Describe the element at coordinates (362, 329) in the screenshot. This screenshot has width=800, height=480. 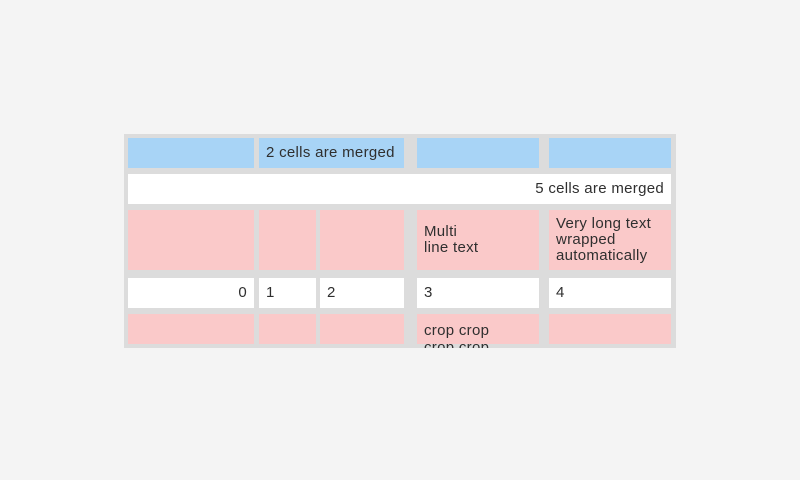
I see `table-cell-r5c3` at that location.